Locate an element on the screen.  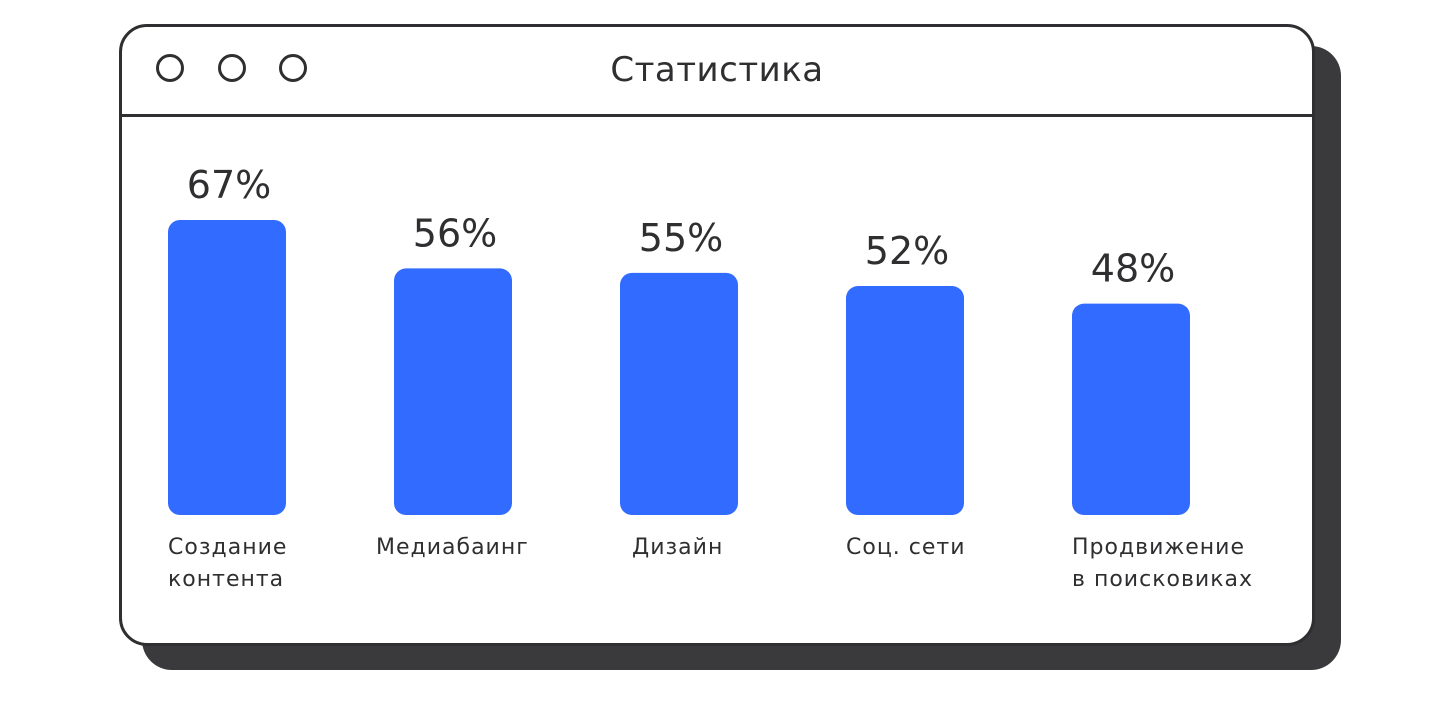
value-label-5: 48% is located at coordinates (1133, 269).